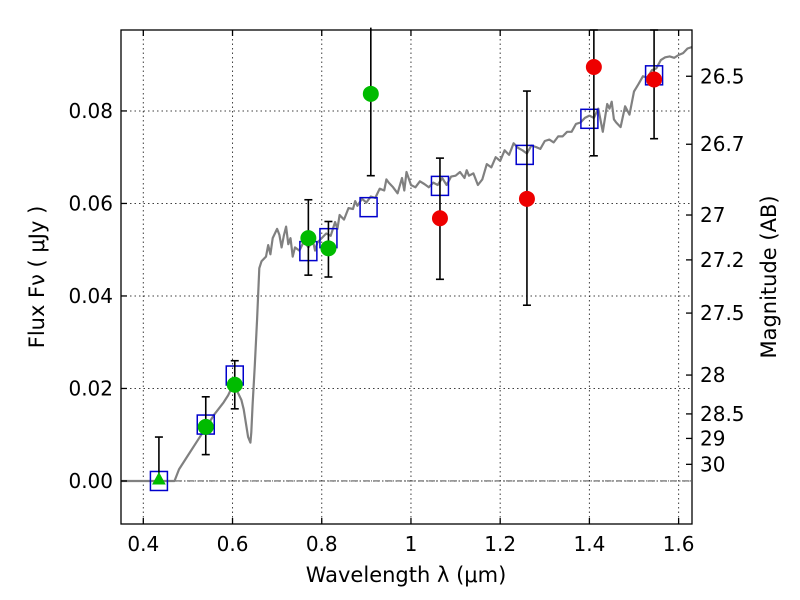 This screenshot has height=600, width=800. Describe the element at coordinates (90, 203) in the screenshot. I see `y-tick-label: 0.06` at that location.